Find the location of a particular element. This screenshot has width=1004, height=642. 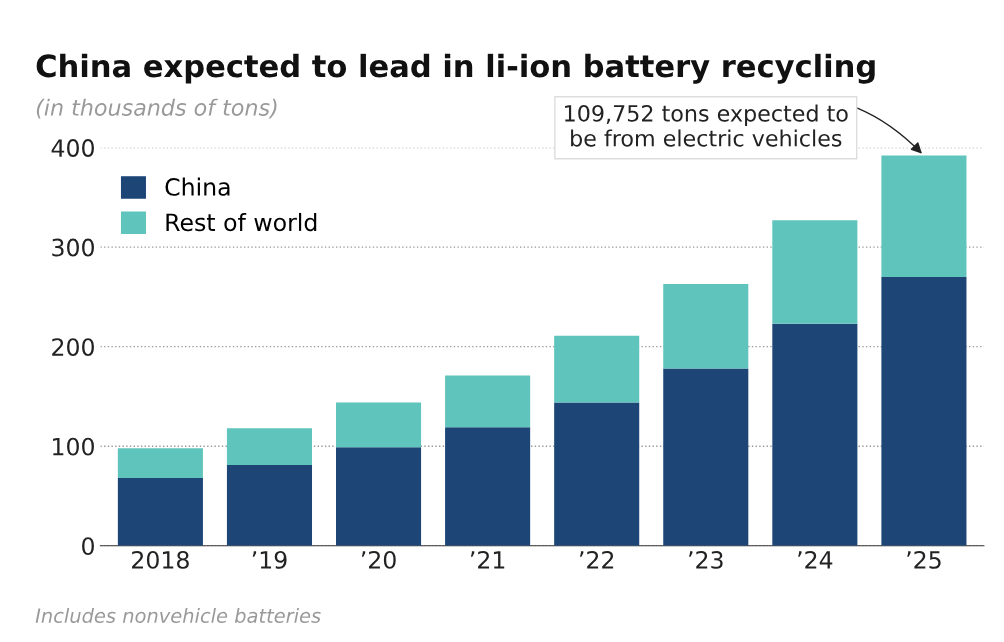

x-tick-label: ’19 is located at coordinates (269, 559).